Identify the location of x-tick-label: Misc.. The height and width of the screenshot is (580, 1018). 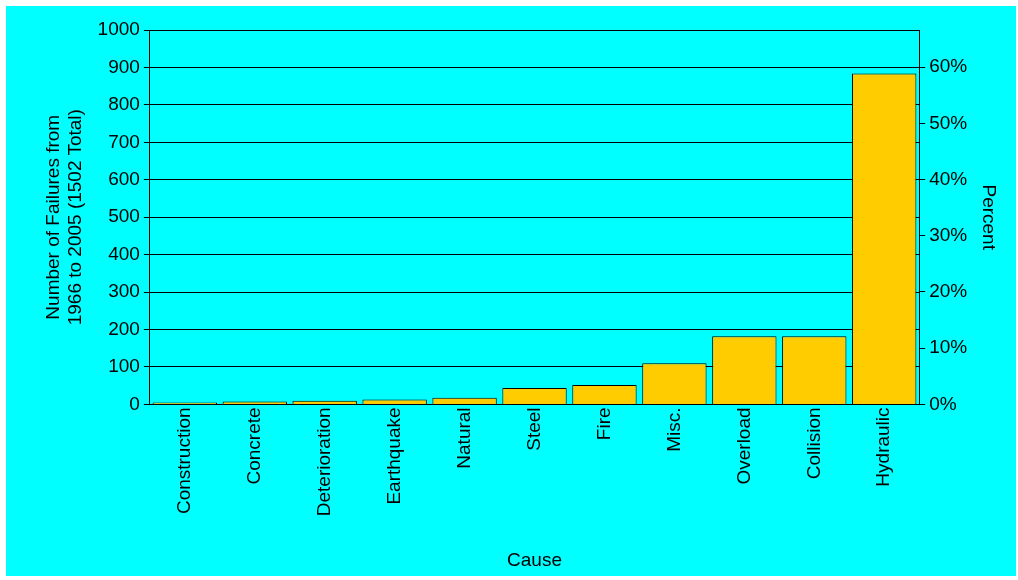
(673, 429).